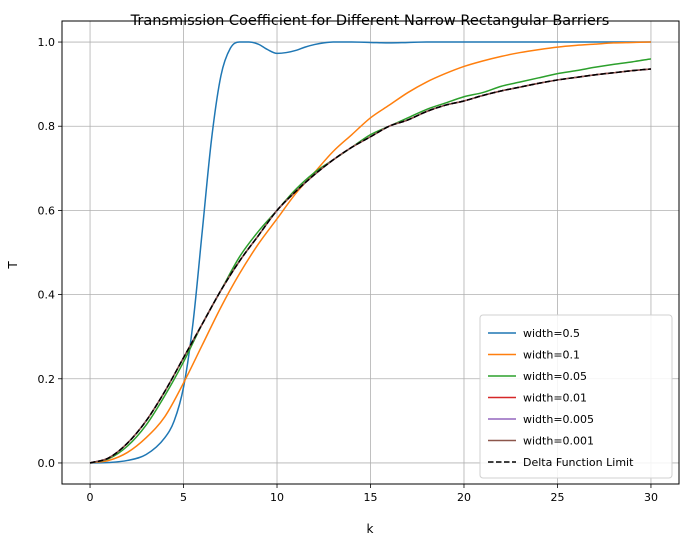 The width and height of the screenshot is (691, 547). I want to click on y-tick-label: 0.8, so click(47, 126).